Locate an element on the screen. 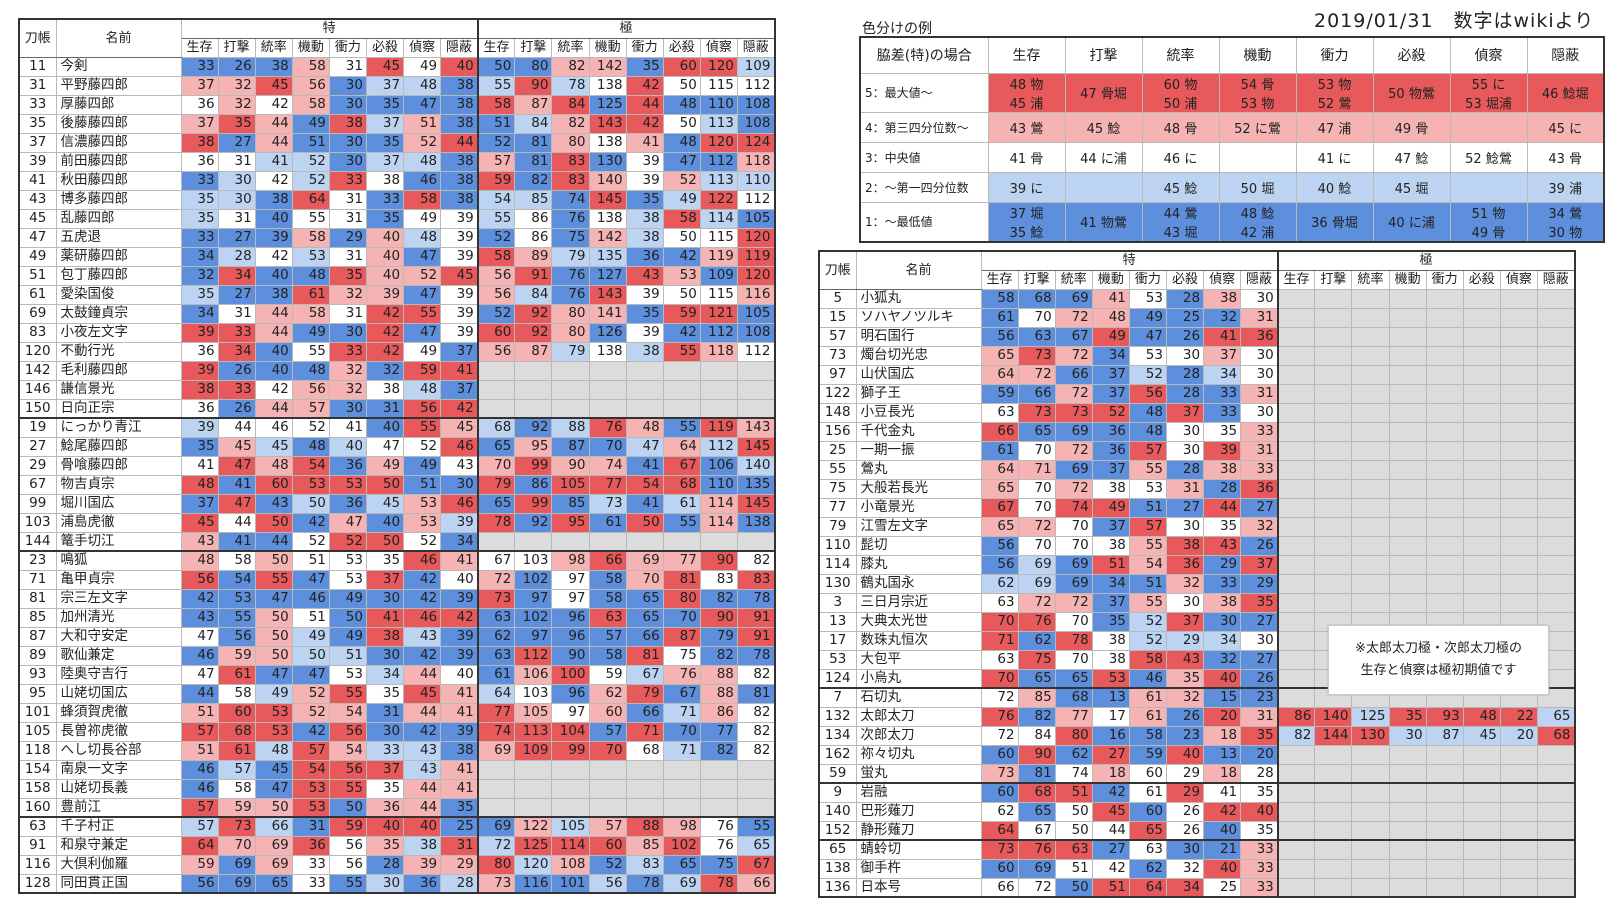  kiwame-stat-cell: 122 is located at coordinates (718, 199).